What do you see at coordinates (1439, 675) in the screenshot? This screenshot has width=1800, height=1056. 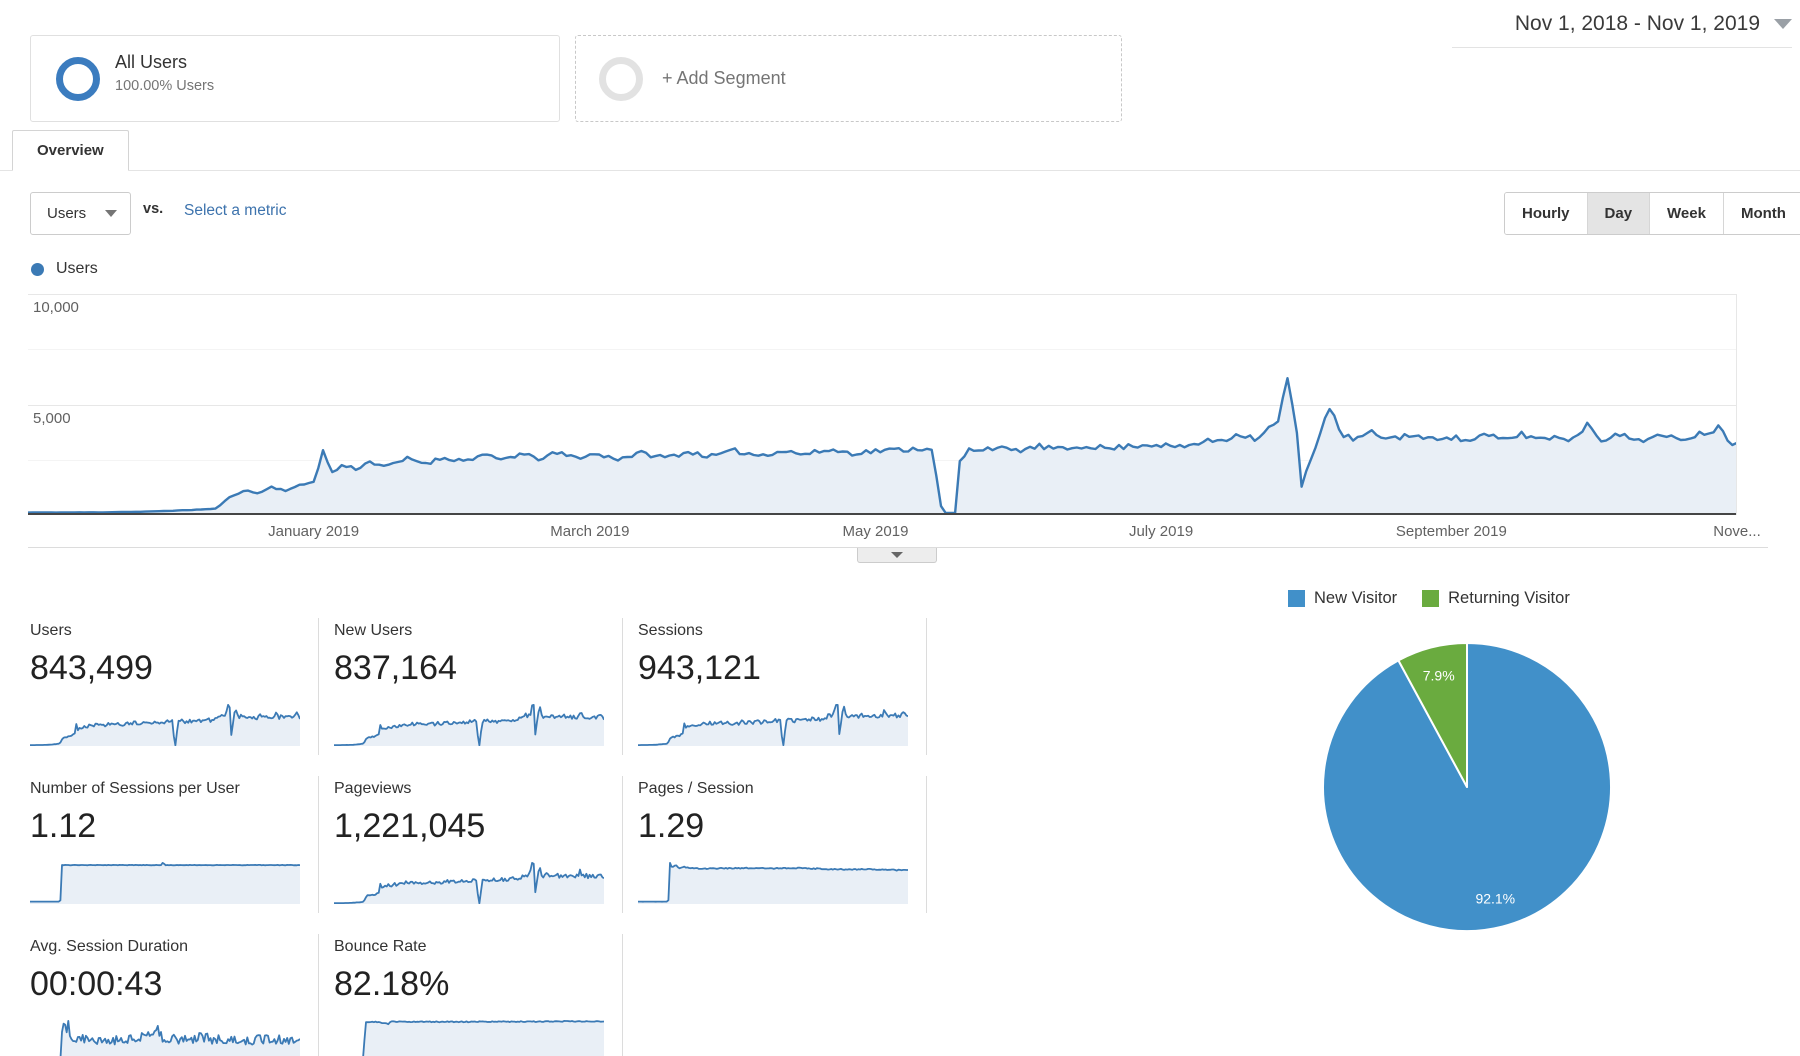 I see `pie-value-label: 7.9%` at bounding box center [1439, 675].